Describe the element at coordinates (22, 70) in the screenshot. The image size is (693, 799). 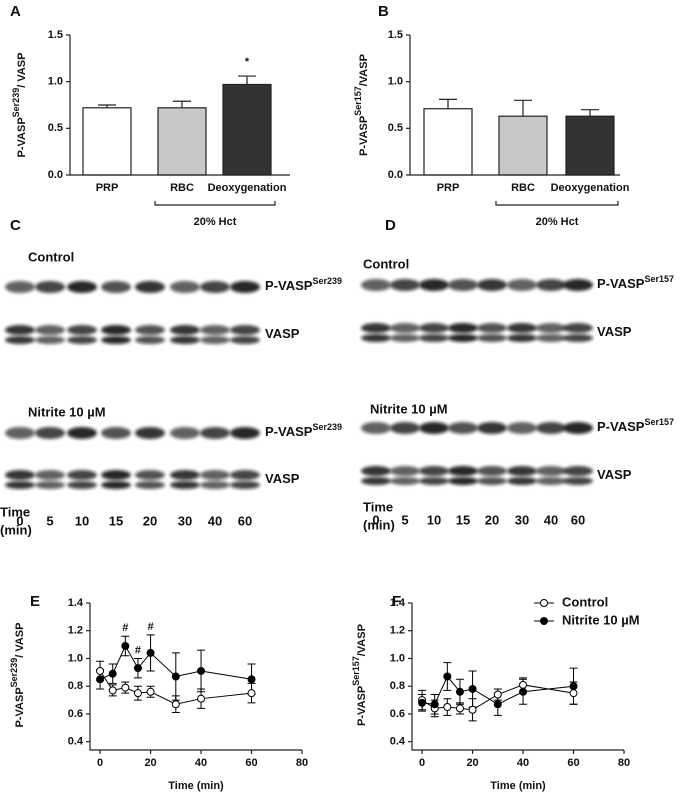
I see `y-axis-label-part: / VASP` at that location.